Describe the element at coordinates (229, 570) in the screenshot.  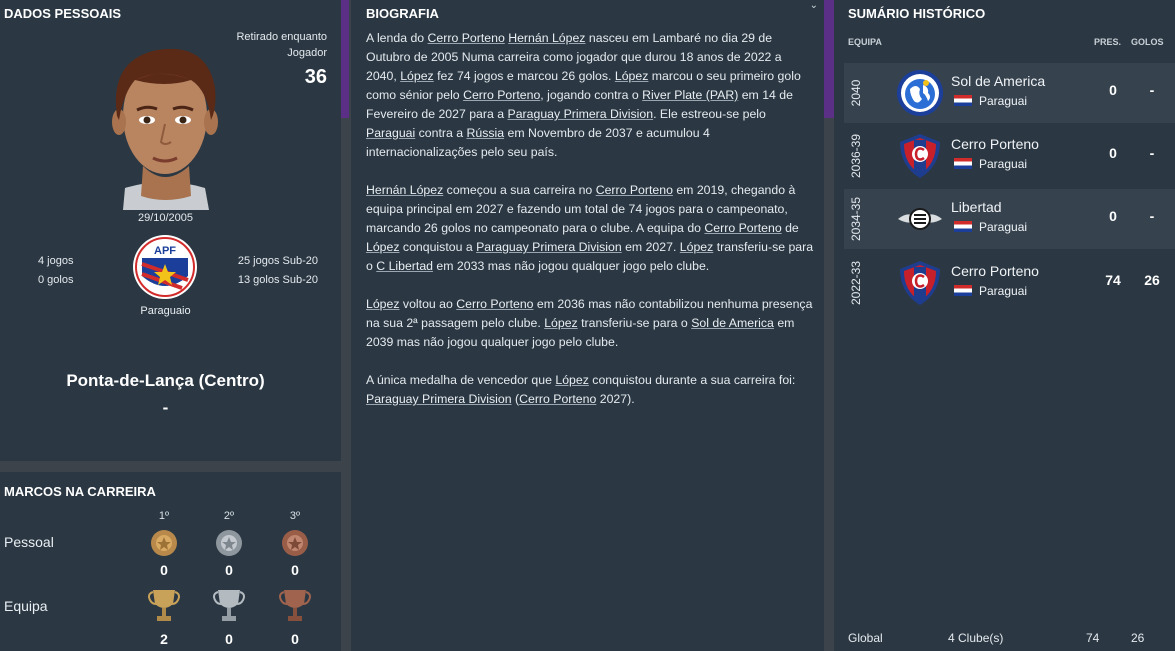
I see `personal-silver-count: 0` at that location.